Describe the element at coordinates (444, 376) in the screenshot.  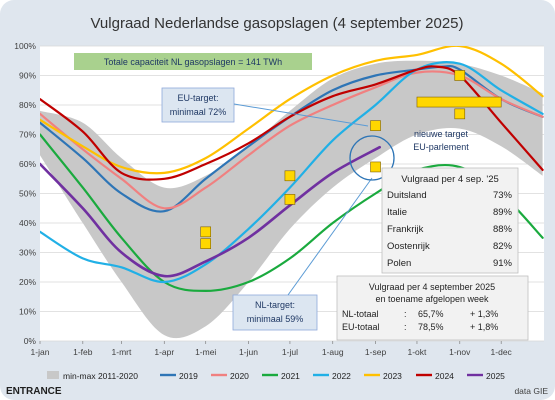
I see `legend-label-2024: 2024` at that location.